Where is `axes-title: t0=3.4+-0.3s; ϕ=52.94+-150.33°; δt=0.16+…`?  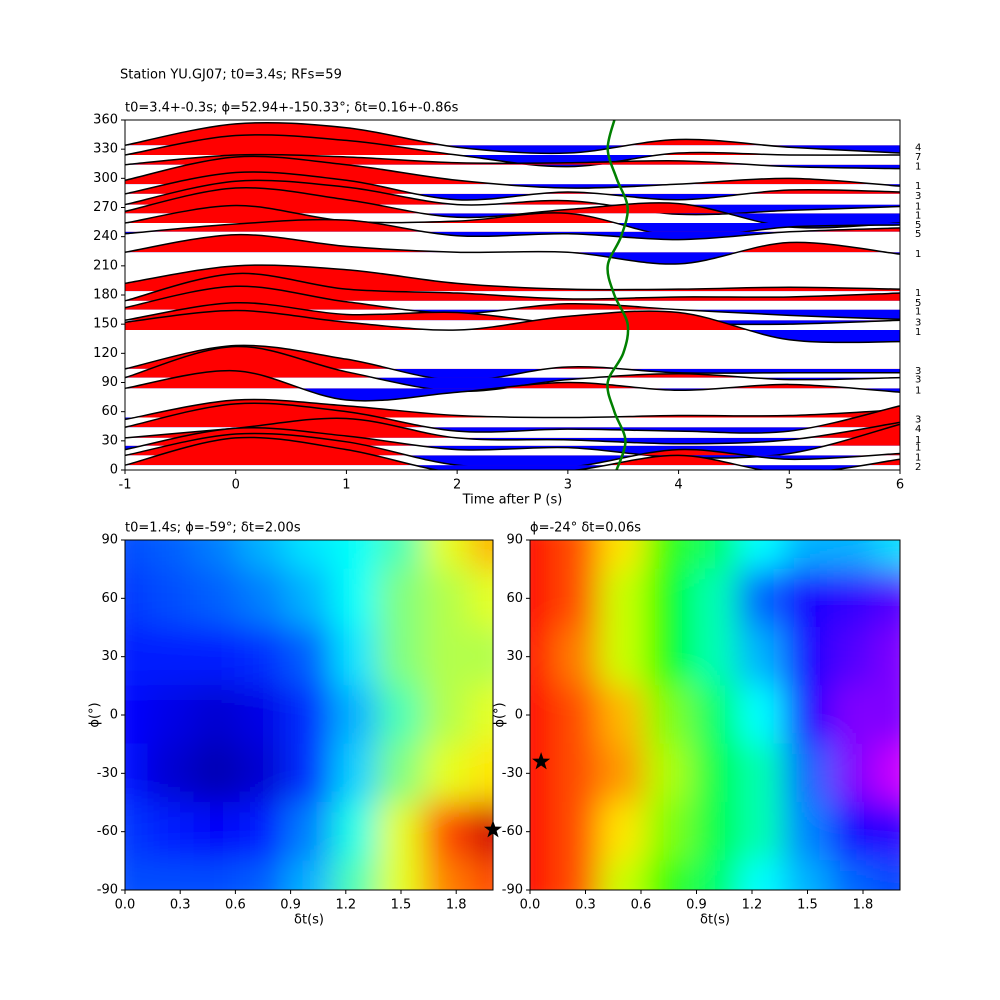 axes-title: t0=3.4+-0.3s; ϕ=52.94+-150.33°; δt=0.16+… is located at coordinates (292, 108).